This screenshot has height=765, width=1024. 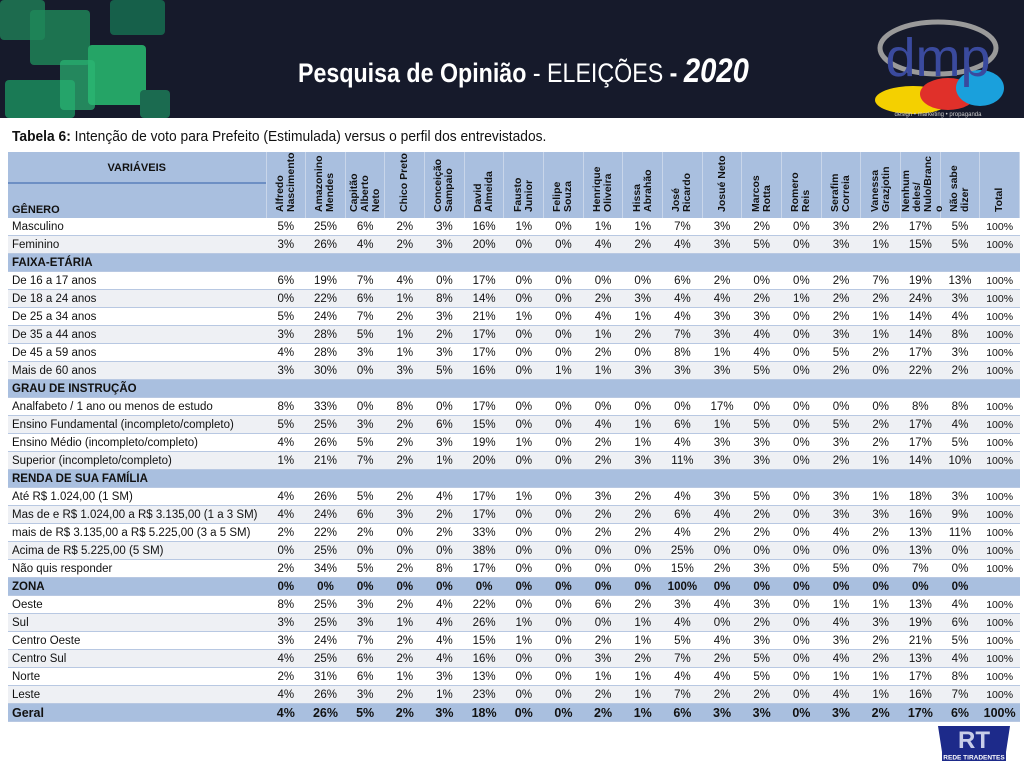 What do you see at coordinates (920, 658) in the screenshot?
I see `table-cell: 13%` at bounding box center [920, 658].